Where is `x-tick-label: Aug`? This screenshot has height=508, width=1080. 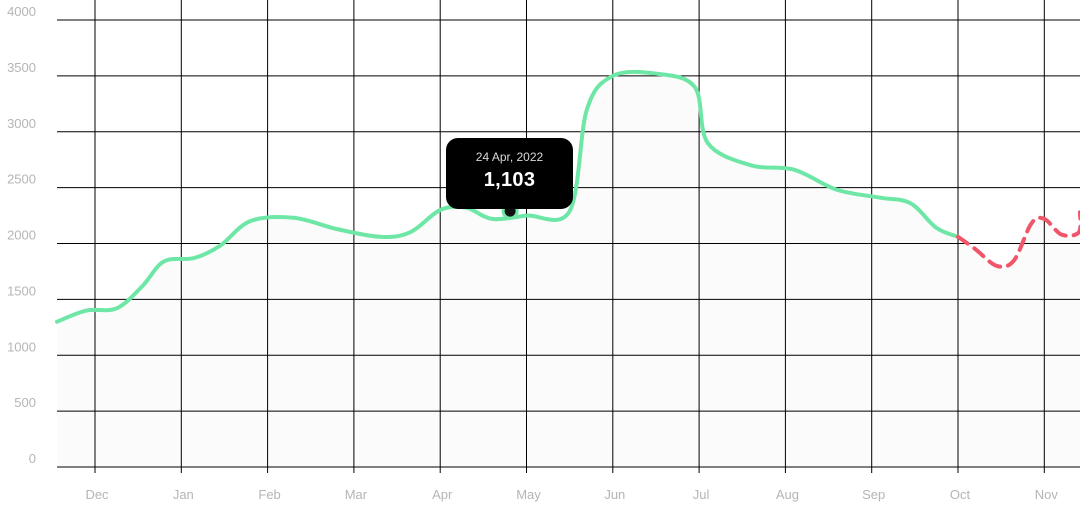
x-tick-label: Aug is located at coordinates (787, 494).